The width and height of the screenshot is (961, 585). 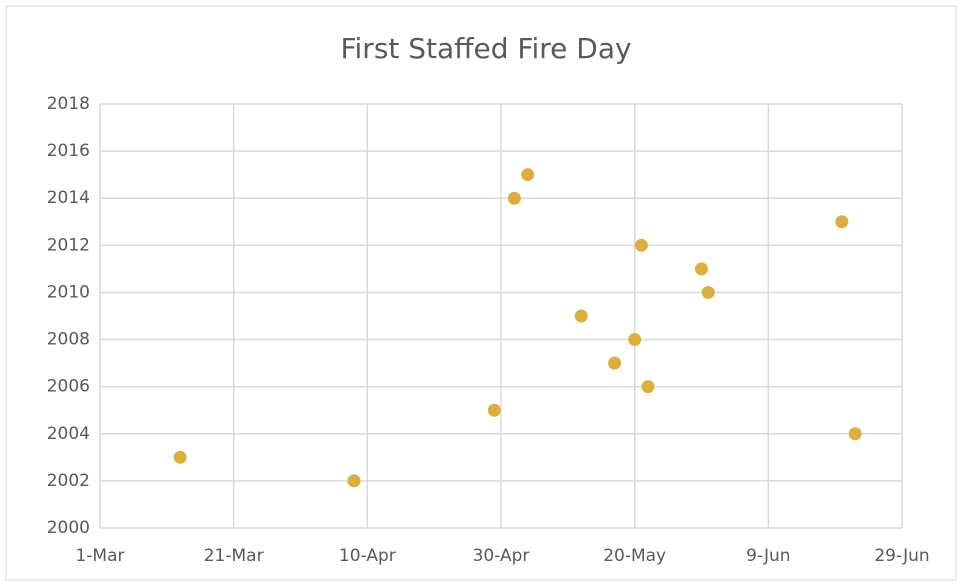 I want to click on y-tick-label: 2014, so click(x=68, y=198).